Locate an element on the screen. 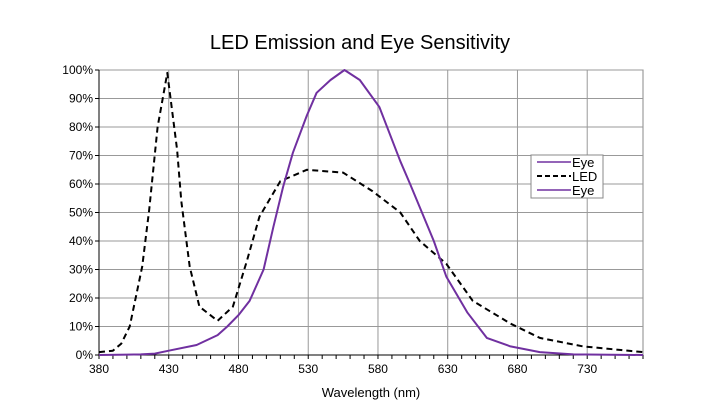  x-tick-label: 680 is located at coordinates (517, 369).